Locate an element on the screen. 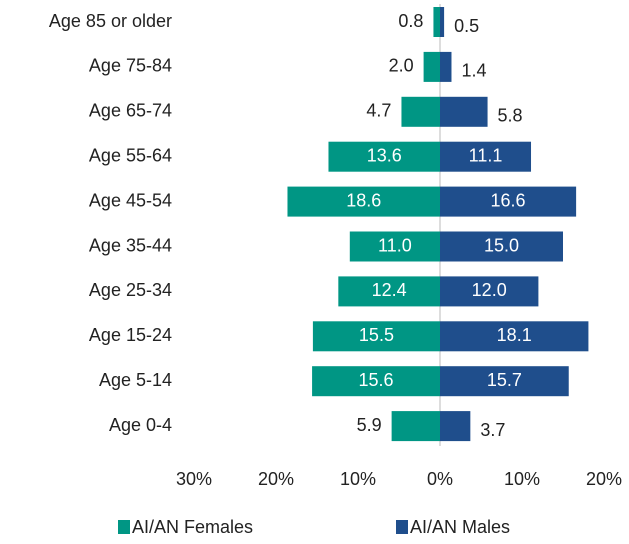  value-label: 2.0 is located at coordinates (401, 66).